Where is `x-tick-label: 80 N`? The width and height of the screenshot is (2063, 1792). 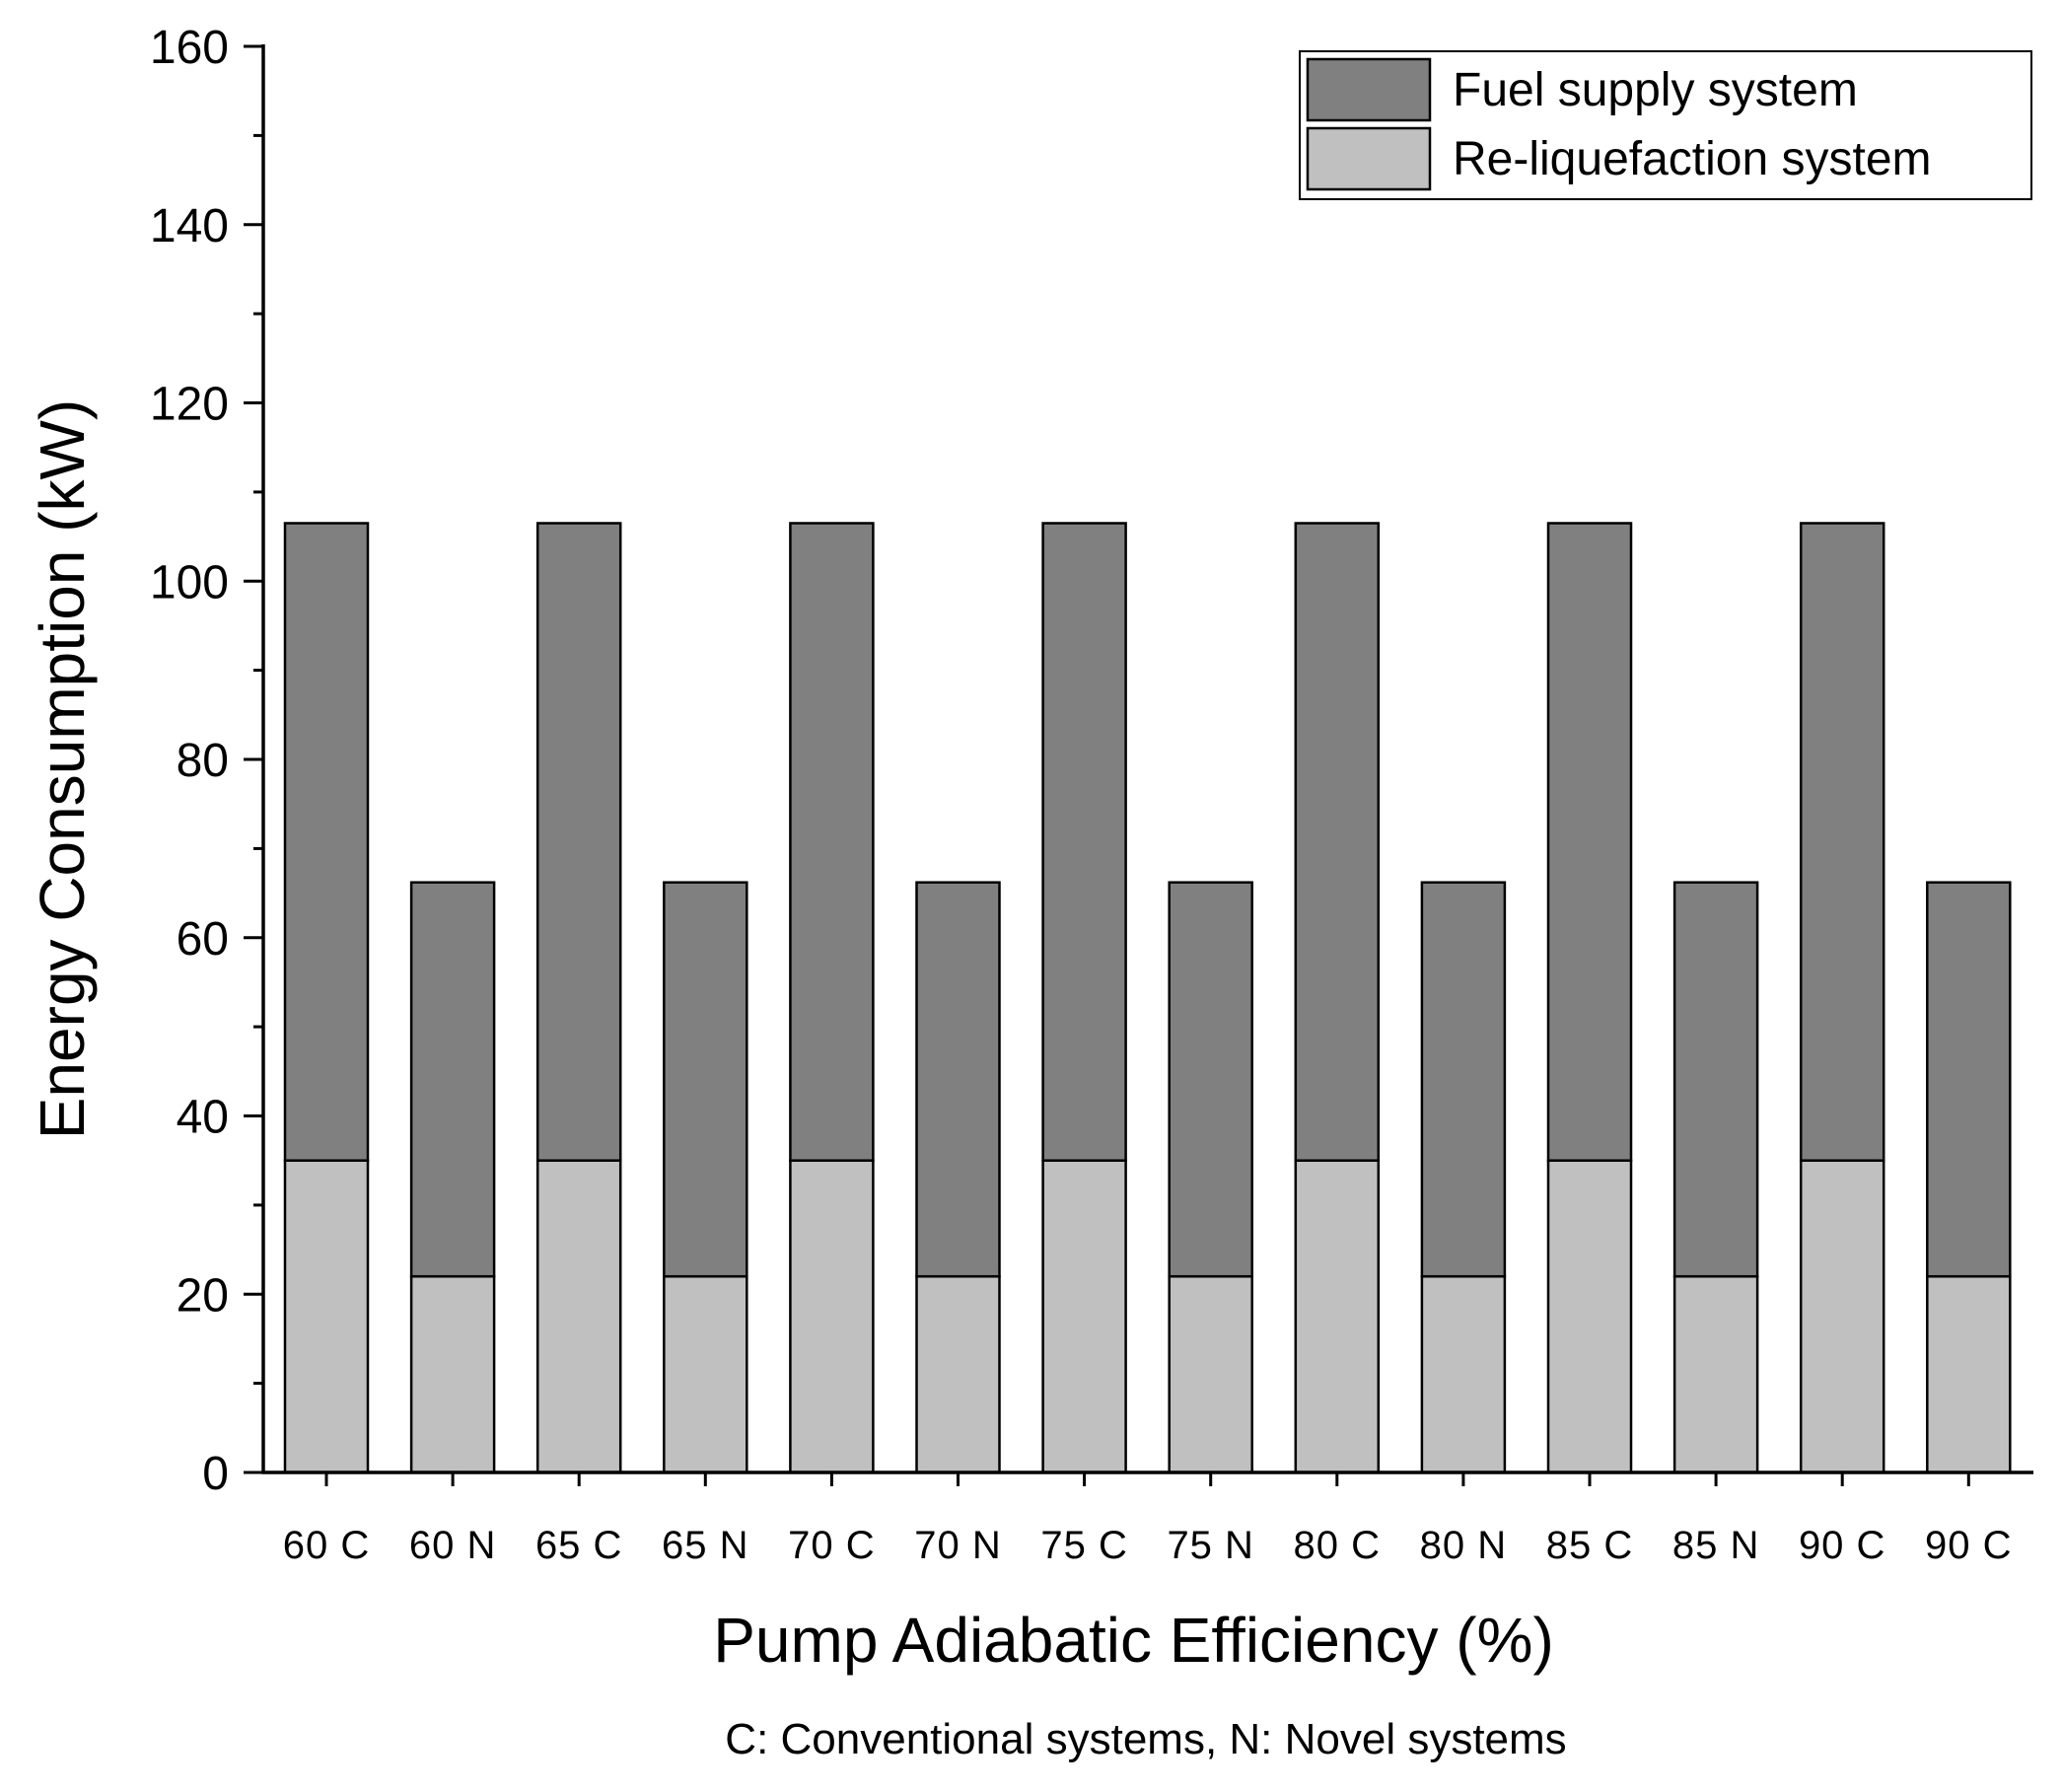 x-tick-label: 80 N is located at coordinates (1464, 1545).